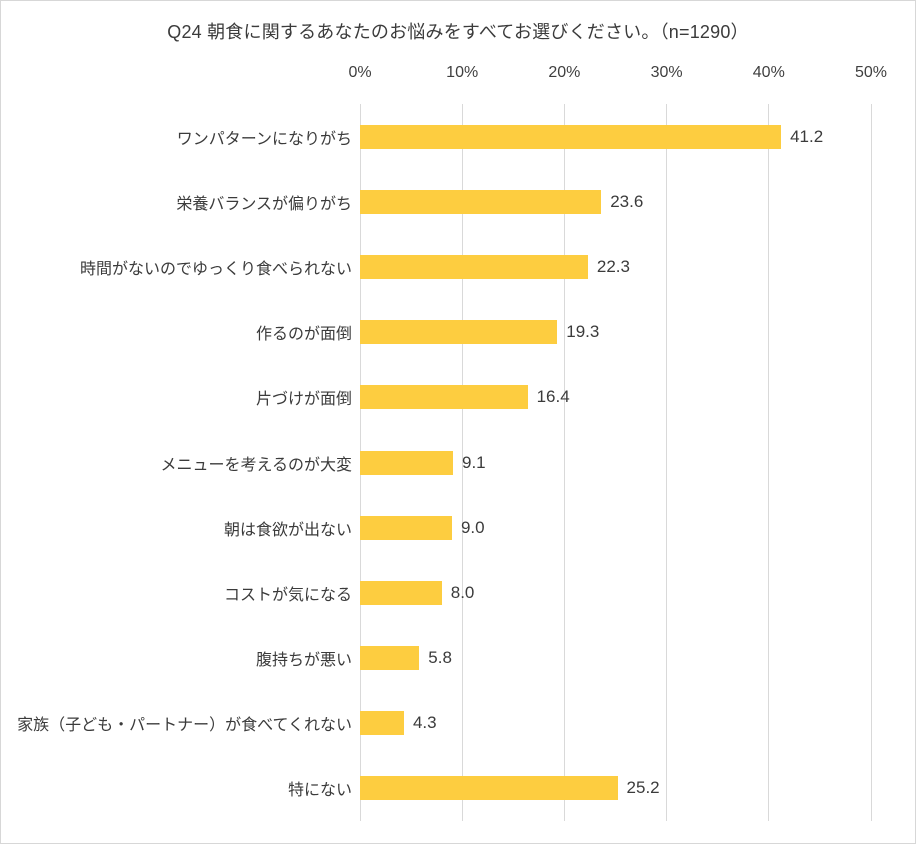 The width and height of the screenshot is (916, 844). I want to click on bar-row: 特にない 25.2, so click(458, 788).